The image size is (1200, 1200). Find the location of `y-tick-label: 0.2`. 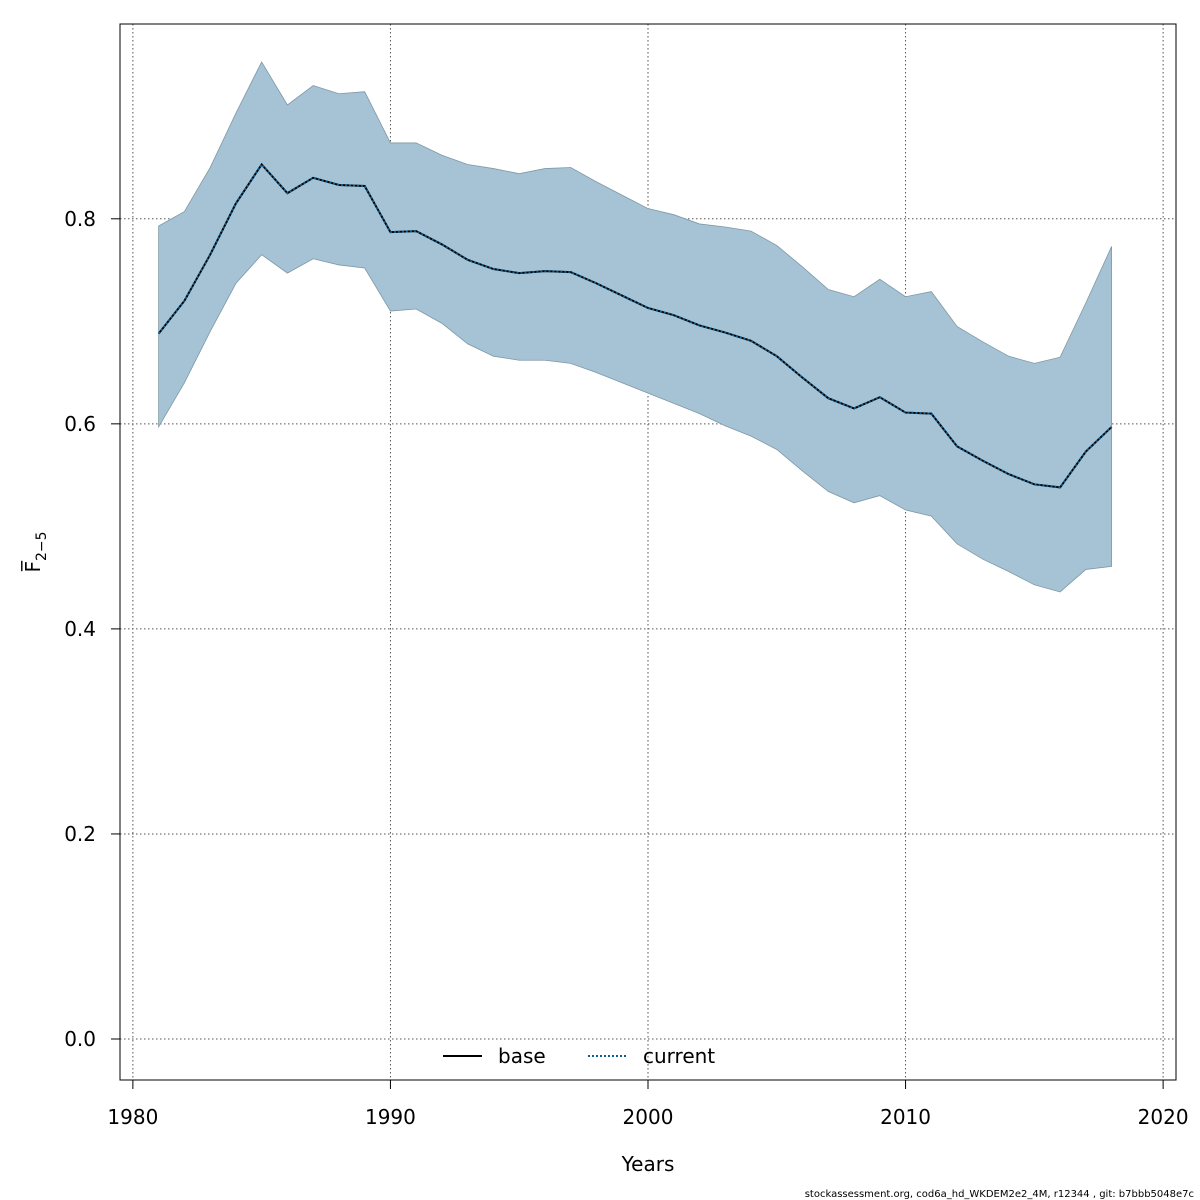

y-tick-label: 0.2 is located at coordinates (80, 834).